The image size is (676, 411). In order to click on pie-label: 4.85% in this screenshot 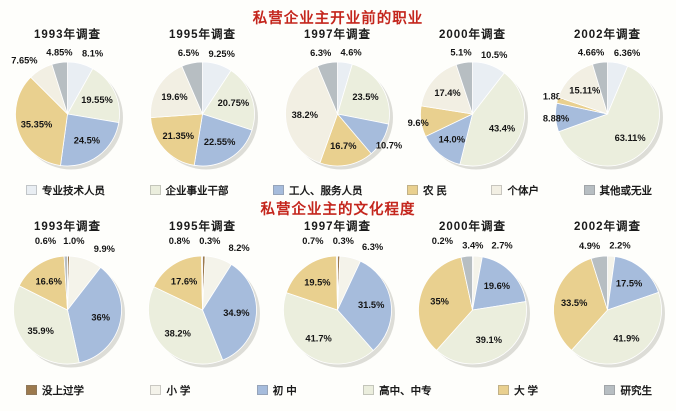, I will do `click(59, 52)`.